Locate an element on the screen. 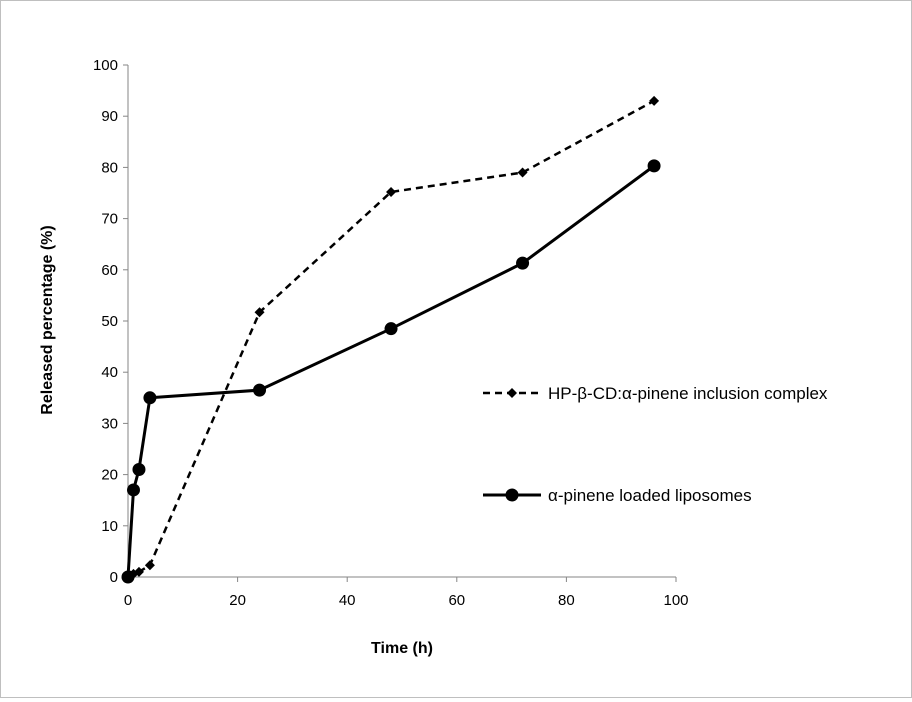 This screenshot has height=702, width=912. y-tick-label: 80 is located at coordinates (109, 167).